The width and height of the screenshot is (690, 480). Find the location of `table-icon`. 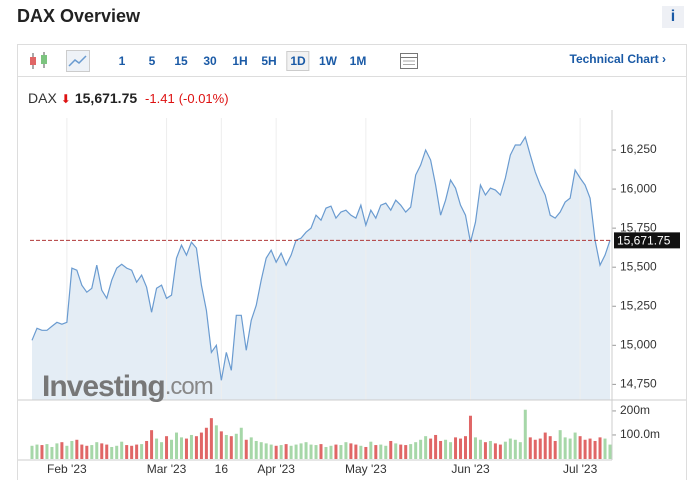

table-icon is located at coordinates (409, 61).